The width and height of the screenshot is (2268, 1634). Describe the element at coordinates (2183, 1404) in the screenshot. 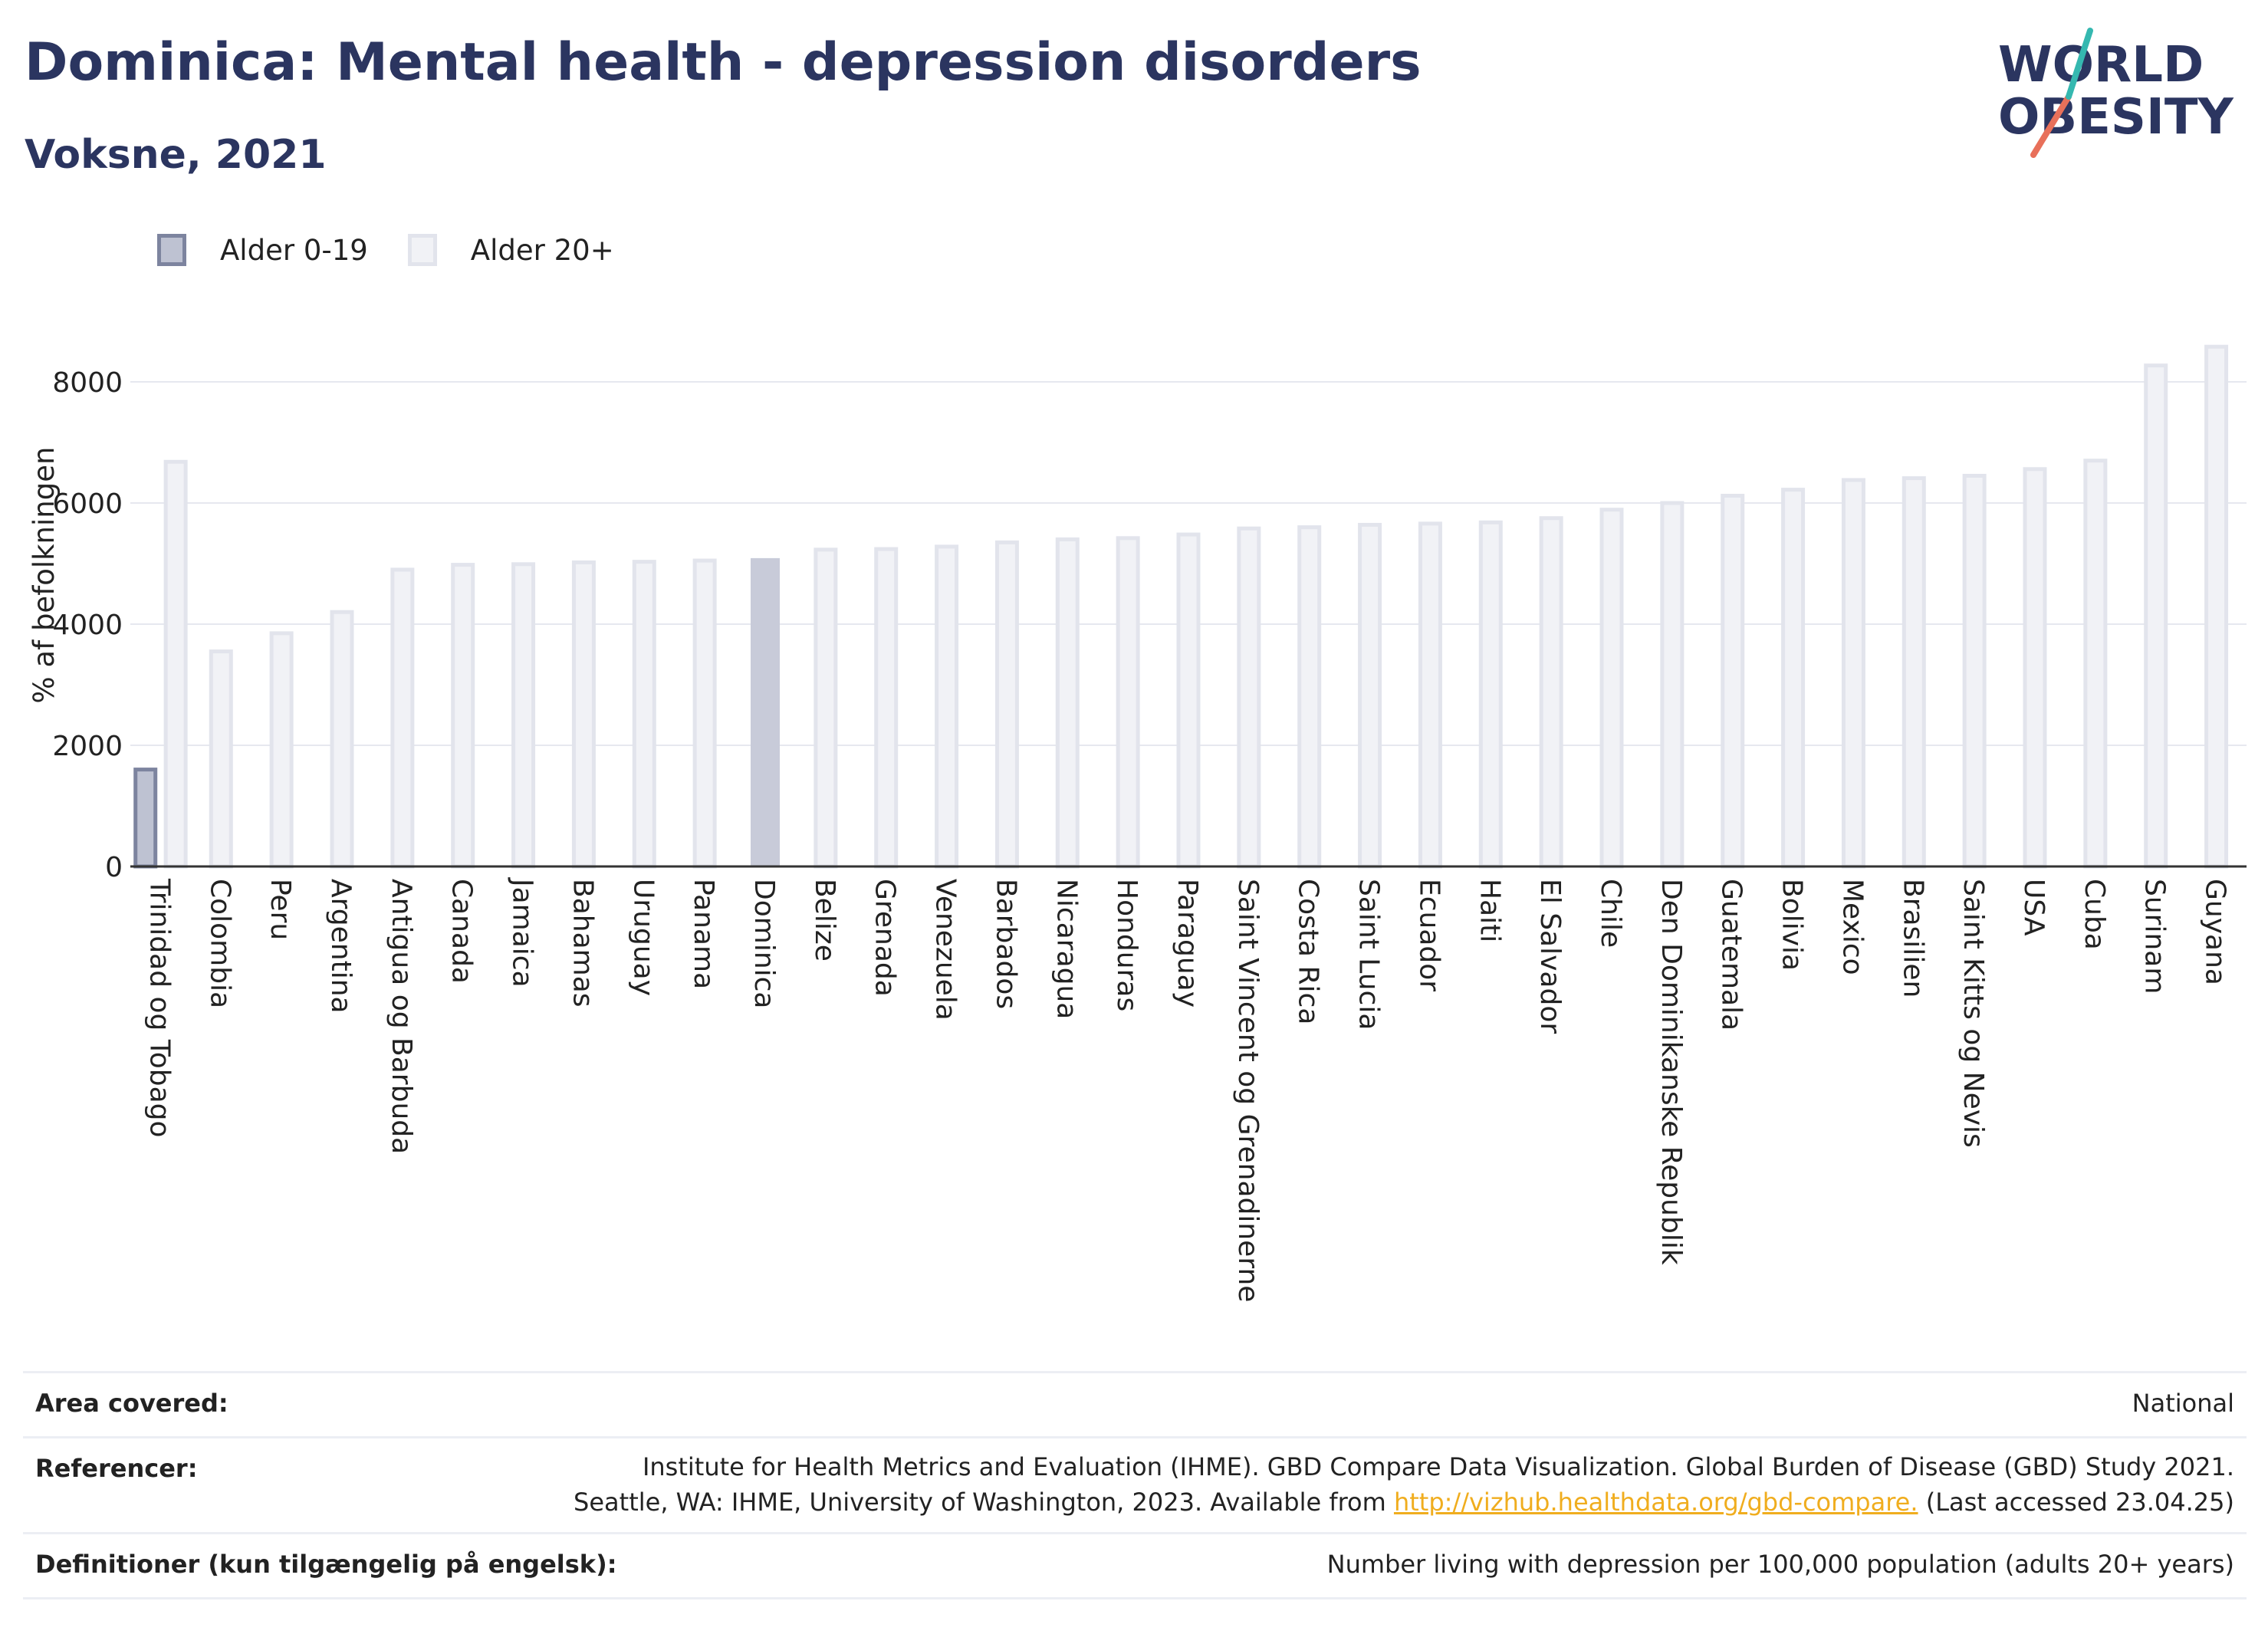

I see `area-covered-value: National` at that location.